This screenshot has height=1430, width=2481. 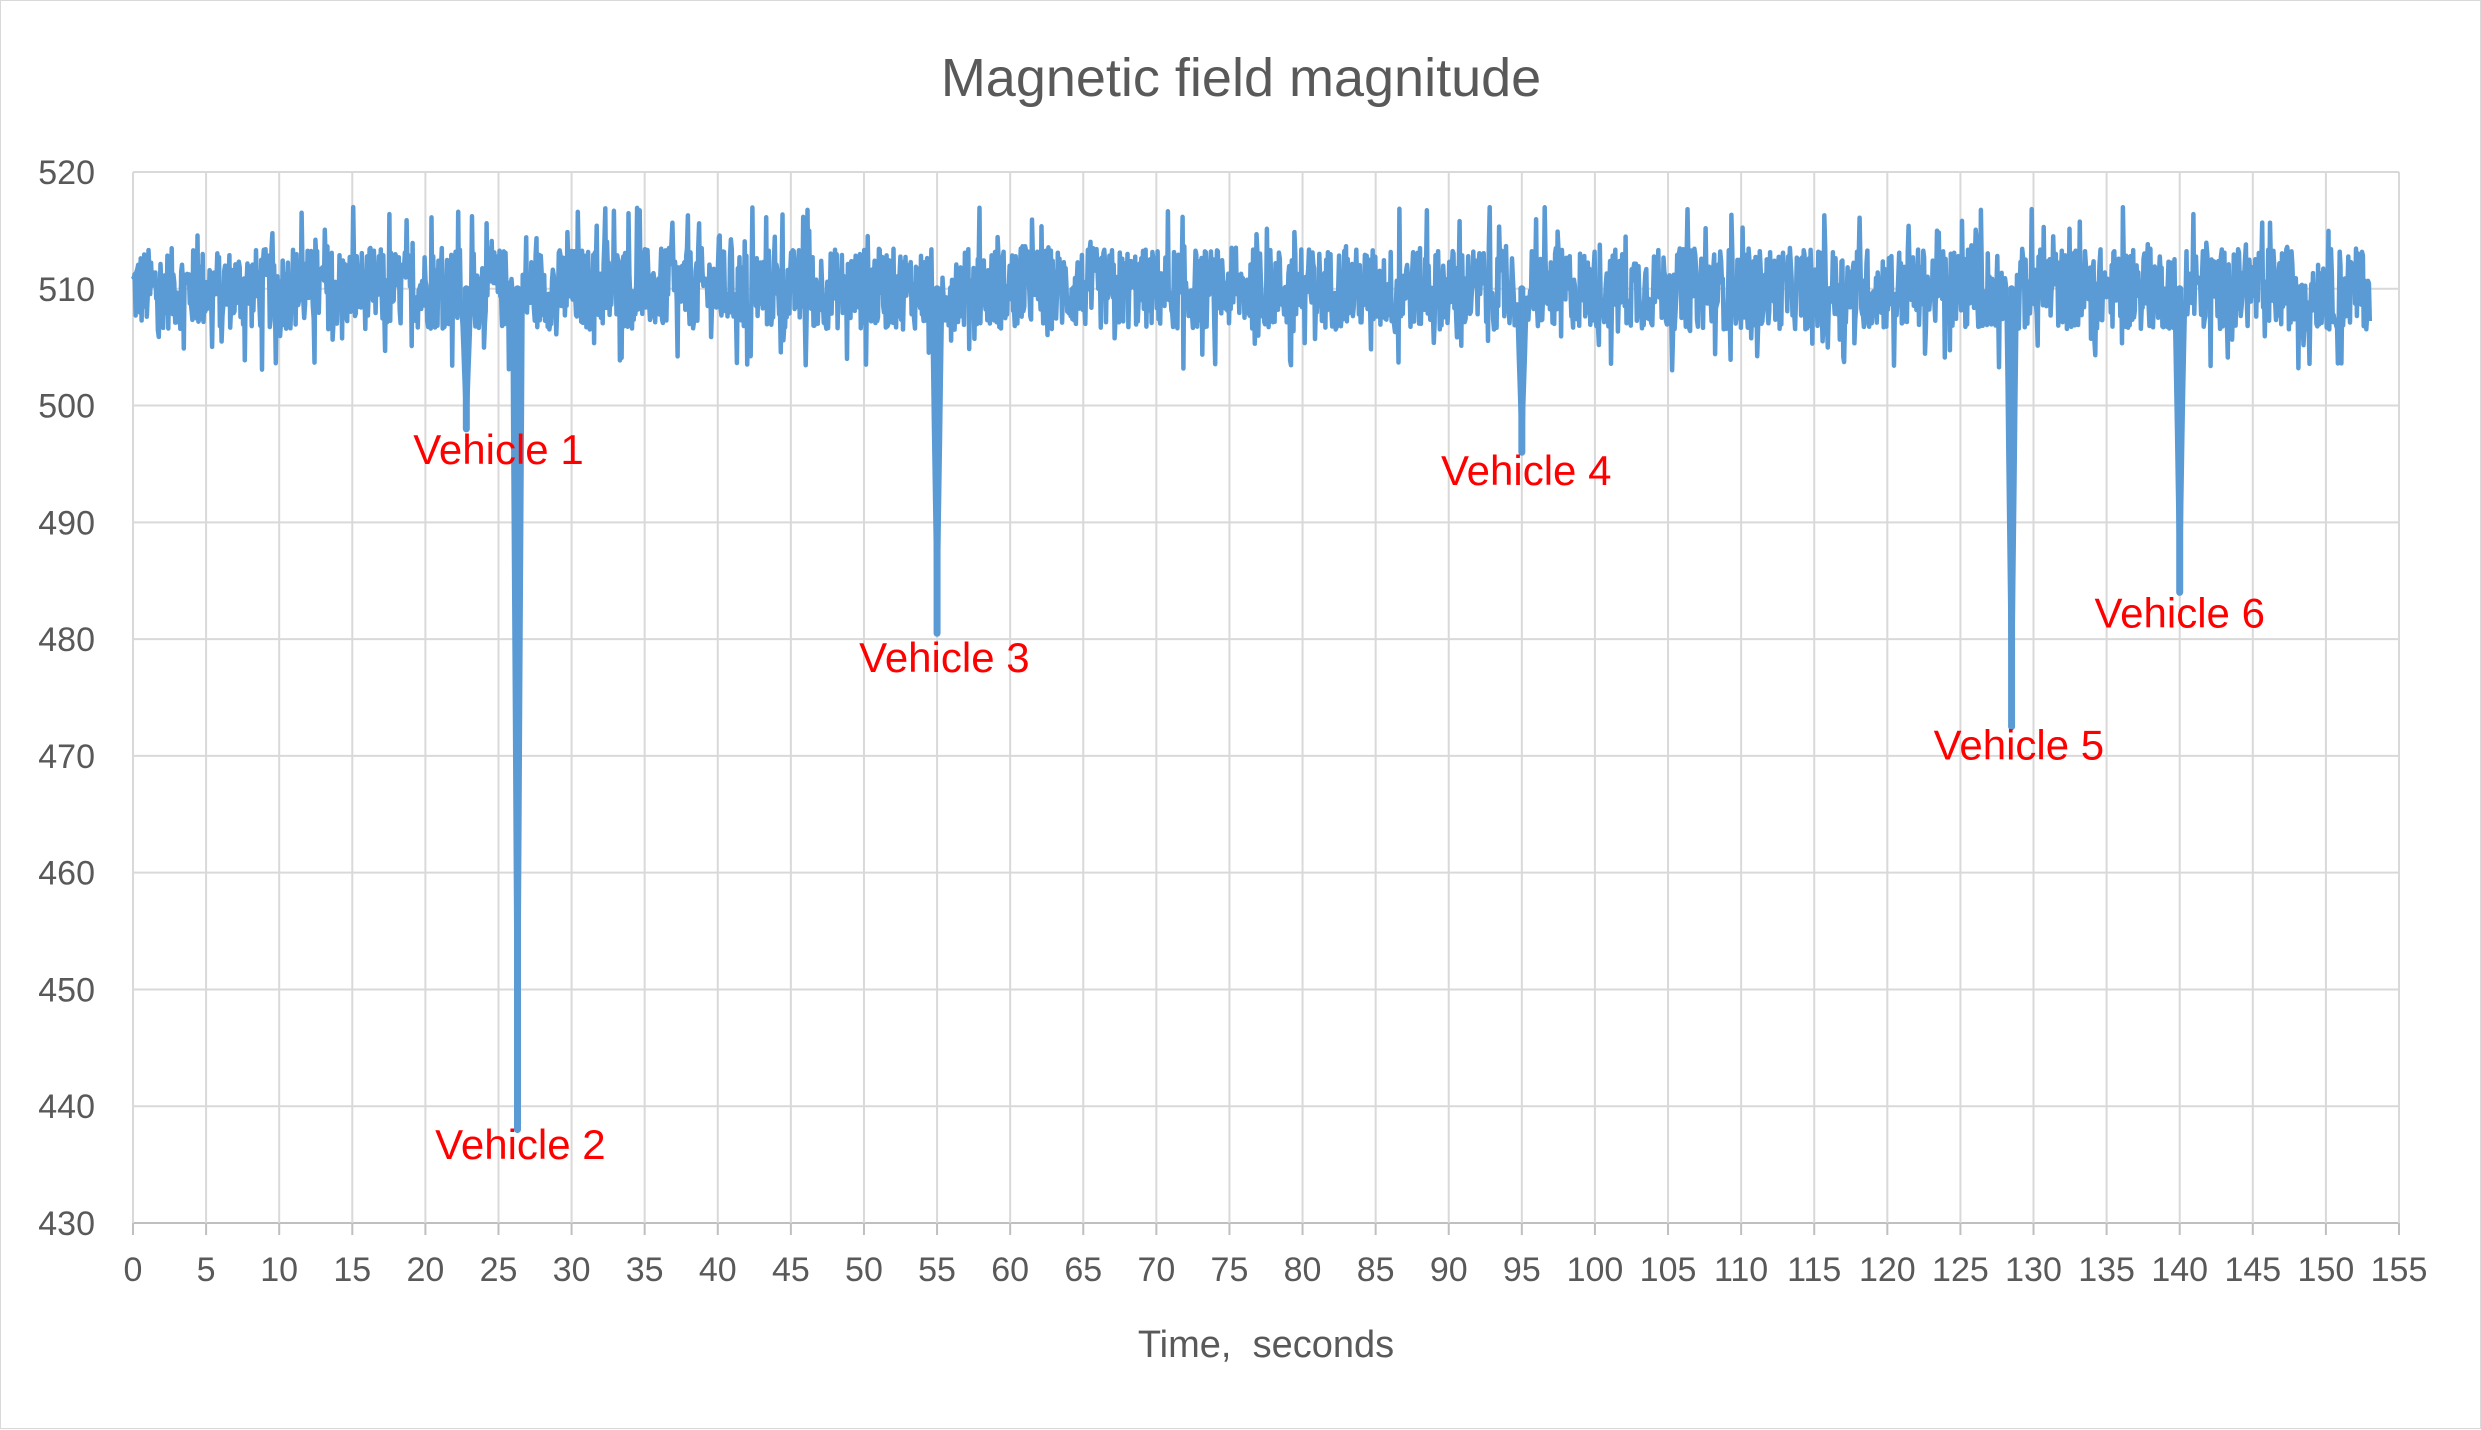 What do you see at coordinates (718, 1270) in the screenshot?
I see `x-tick-label: 40` at bounding box center [718, 1270].